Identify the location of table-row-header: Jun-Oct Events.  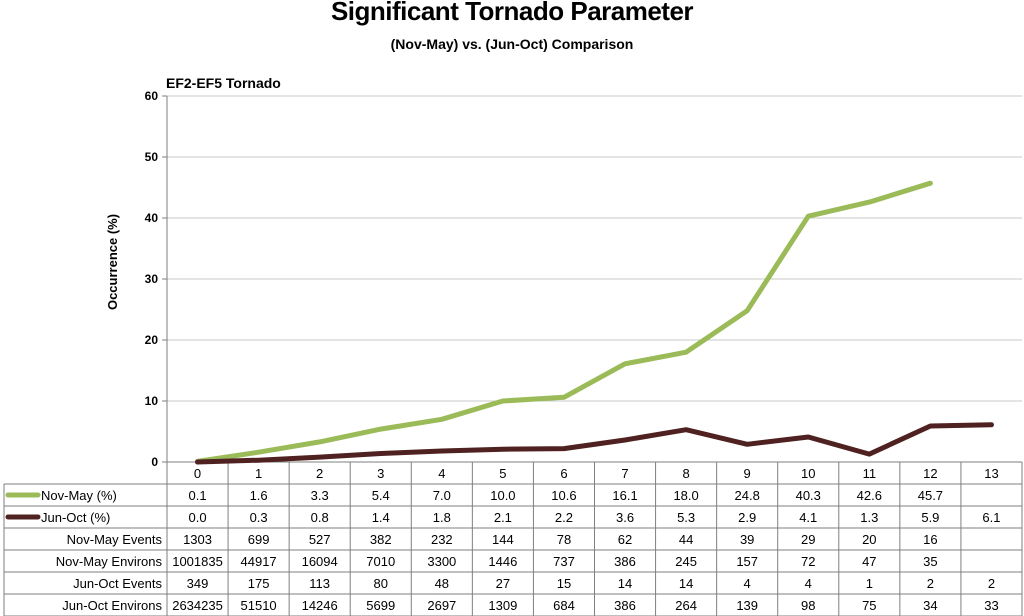
(117, 583).